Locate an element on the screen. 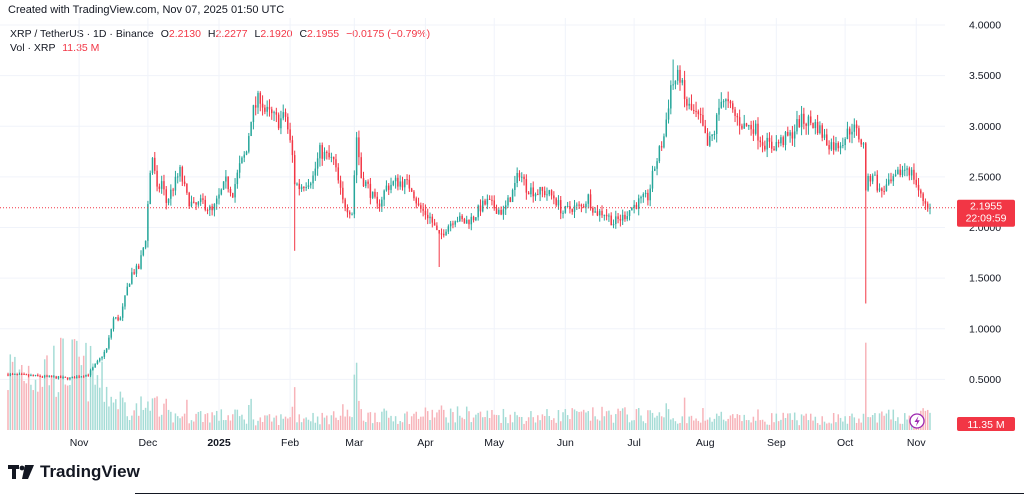 The width and height of the screenshot is (1024, 497). tradingview-logo-icon is located at coordinates (21, 472).